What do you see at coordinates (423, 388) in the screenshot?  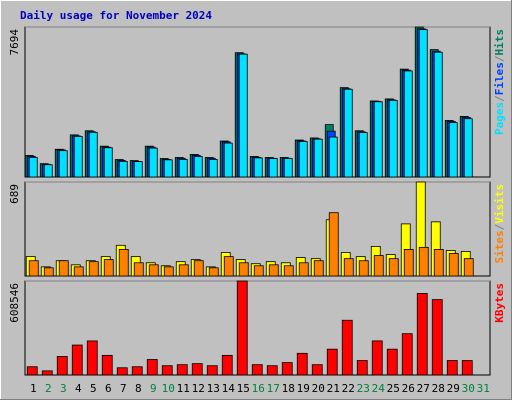 I see `x-tick-label: 27` at bounding box center [423, 388].